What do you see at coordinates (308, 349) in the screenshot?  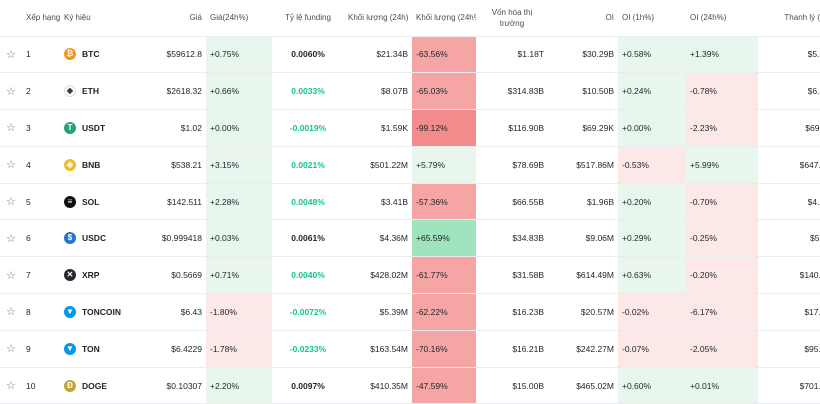 I see `funding-cell: -0.0233%` at bounding box center [308, 349].